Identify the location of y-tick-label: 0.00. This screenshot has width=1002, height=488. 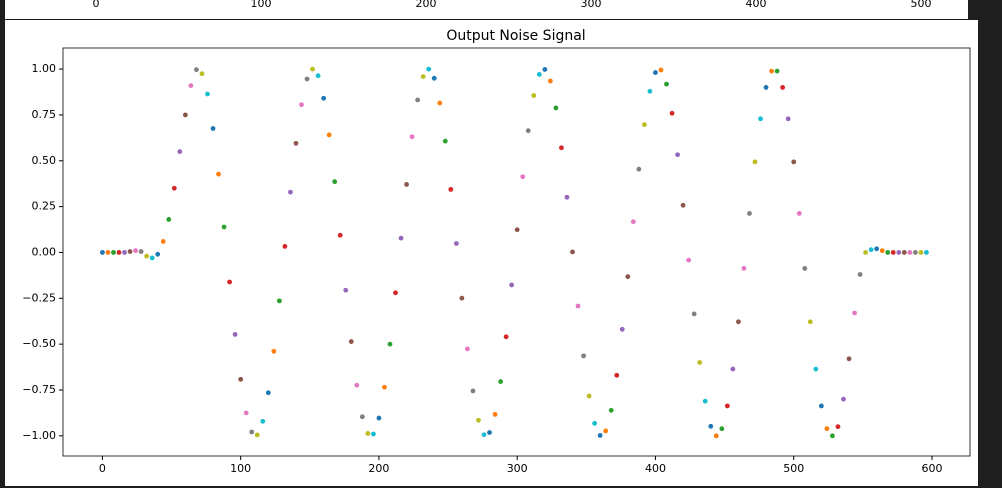
(44, 251).